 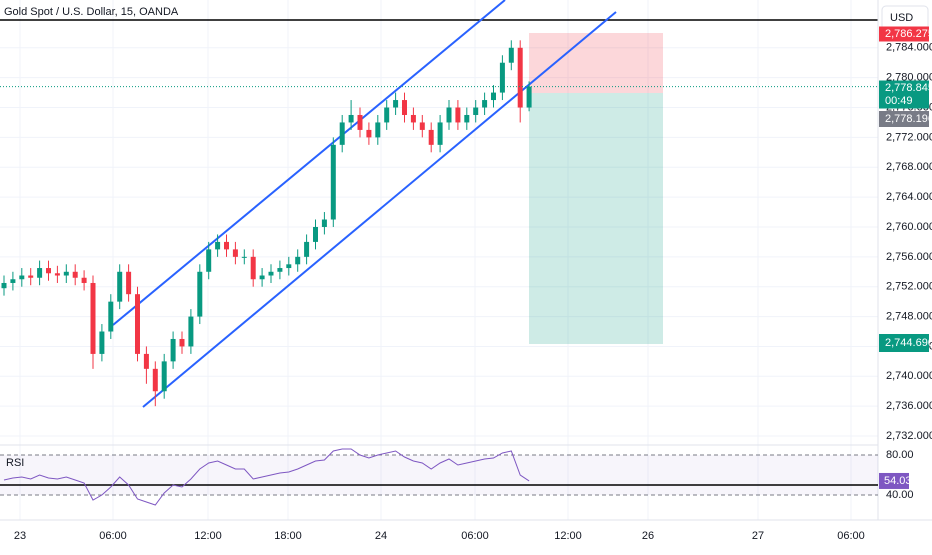 What do you see at coordinates (909, 406) in the screenshot?
I see `y-tick-label: 2,736.000` at bounding box center [909, 406].